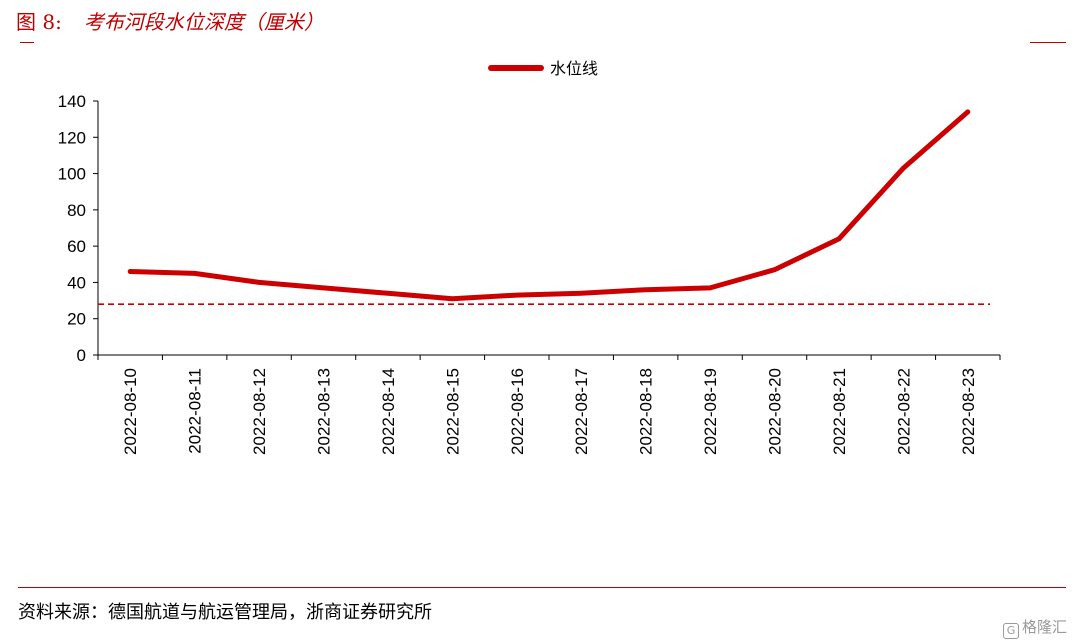 This screenshot has width=1080, height=644. I want to click on y-tick-label: 60, so click(76, 246).